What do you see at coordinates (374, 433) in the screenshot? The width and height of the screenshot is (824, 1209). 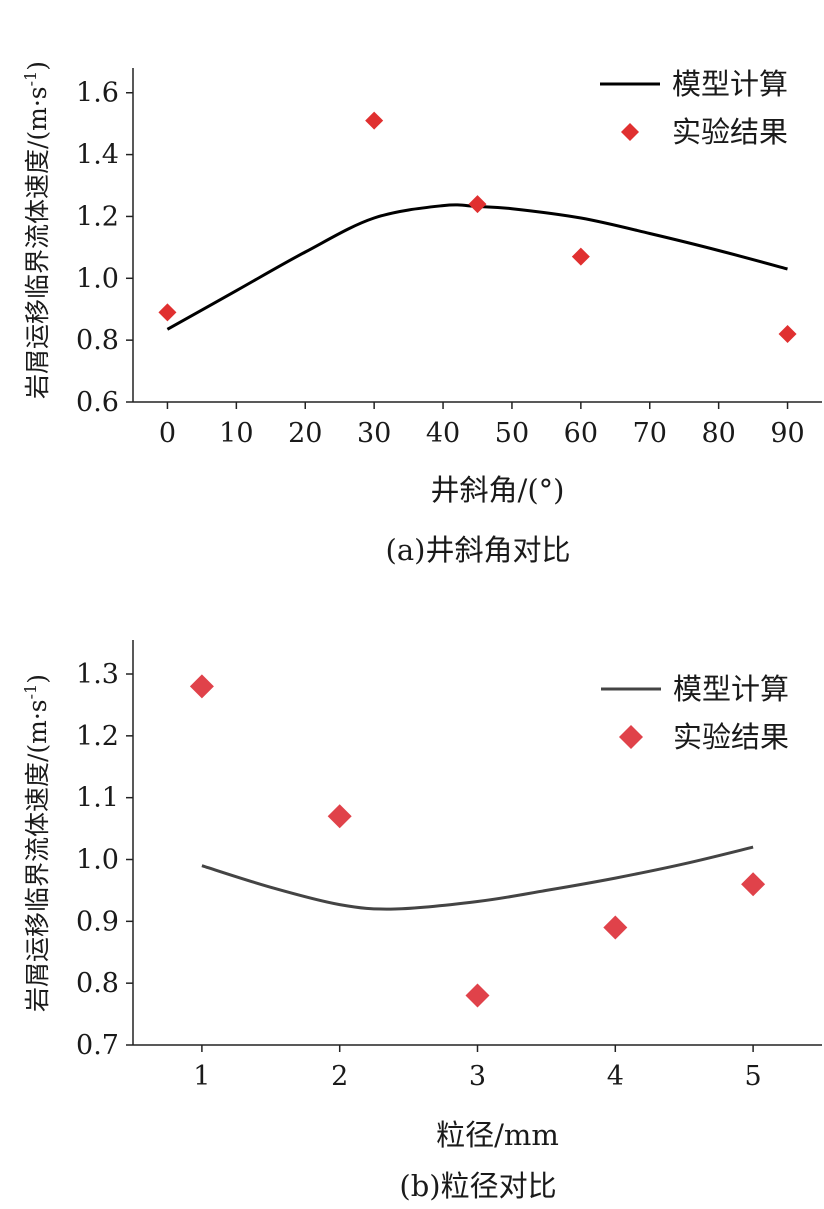 I see `chart-a-x-tick-label: 30` at bounding box center [374, 433].